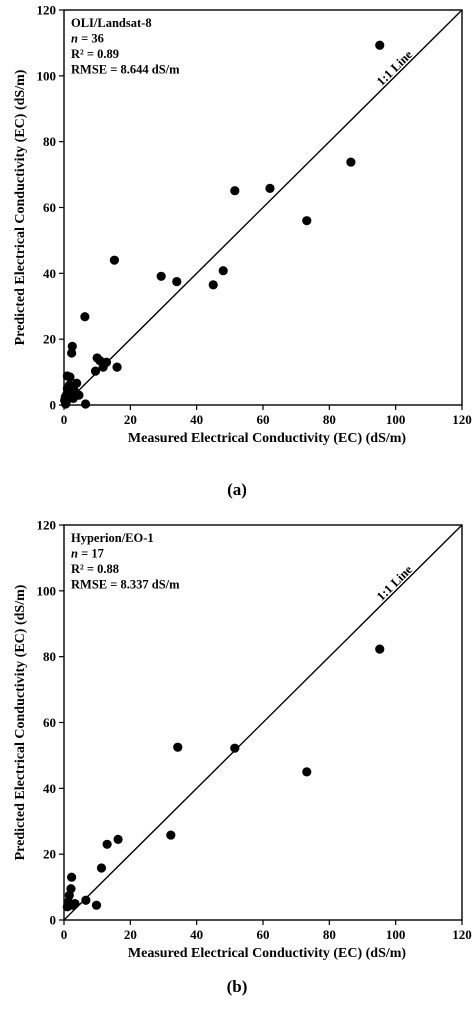 The height and width of the screenshot is (1019, 474). I want to click on sample-size-label: n = 17, so click(87, 554).